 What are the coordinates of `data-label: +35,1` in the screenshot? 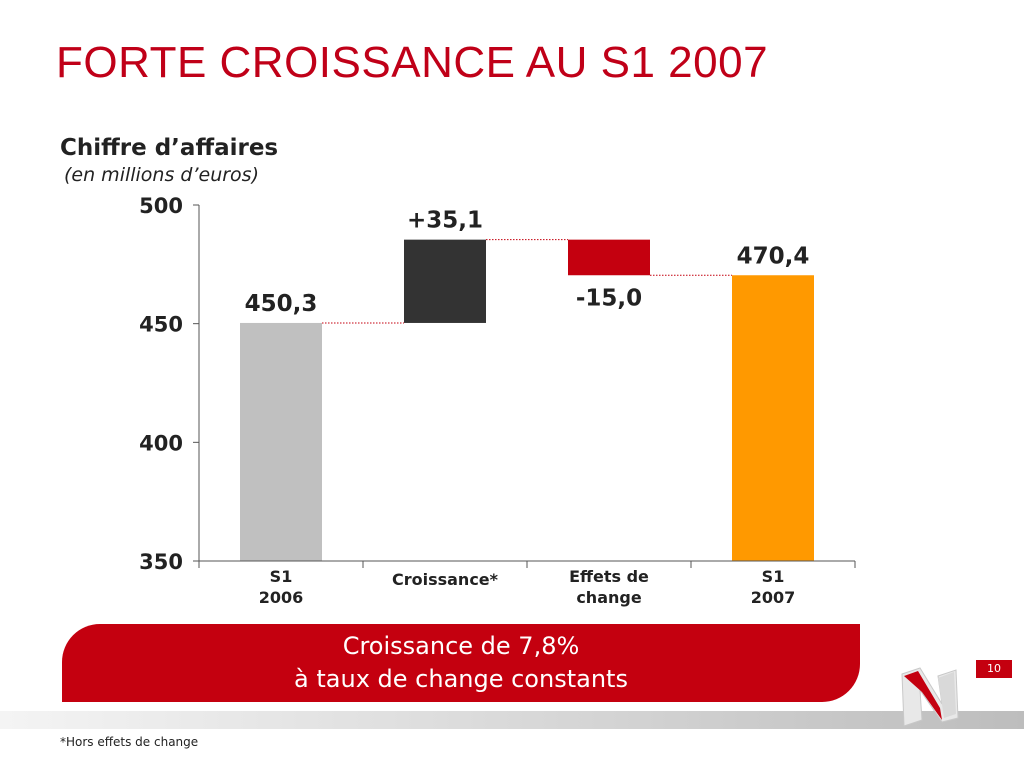 It's located at (445, 221).